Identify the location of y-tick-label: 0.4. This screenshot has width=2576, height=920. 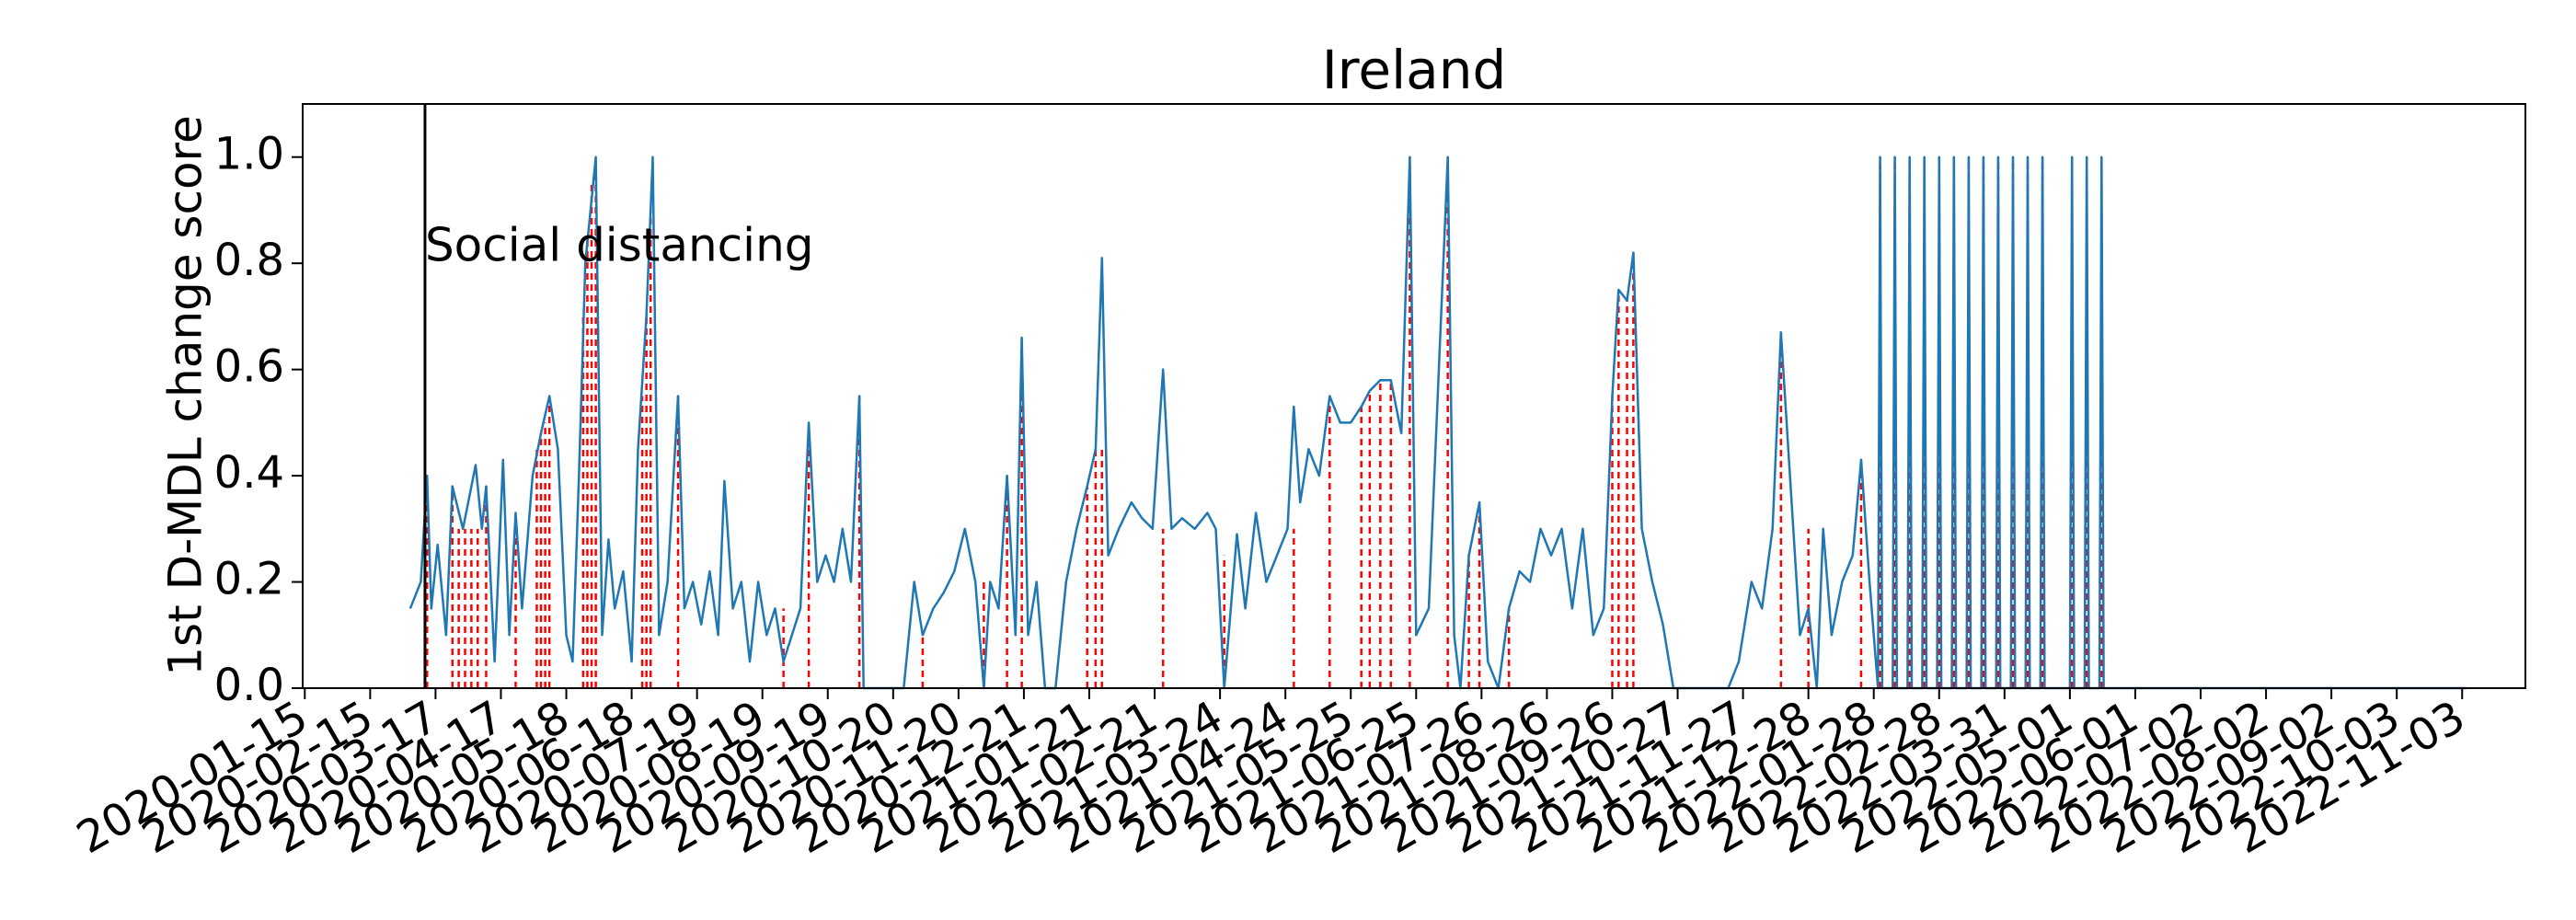
(249, 473).